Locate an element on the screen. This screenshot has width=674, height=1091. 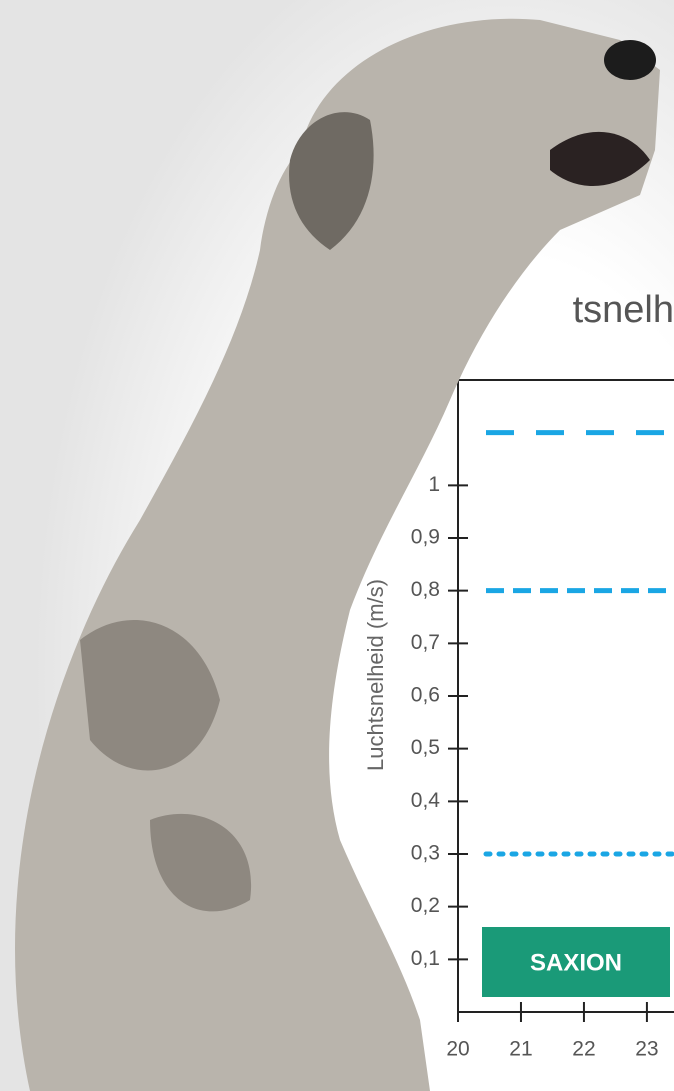
logo: SAXION is located at coordinates (576, 962).